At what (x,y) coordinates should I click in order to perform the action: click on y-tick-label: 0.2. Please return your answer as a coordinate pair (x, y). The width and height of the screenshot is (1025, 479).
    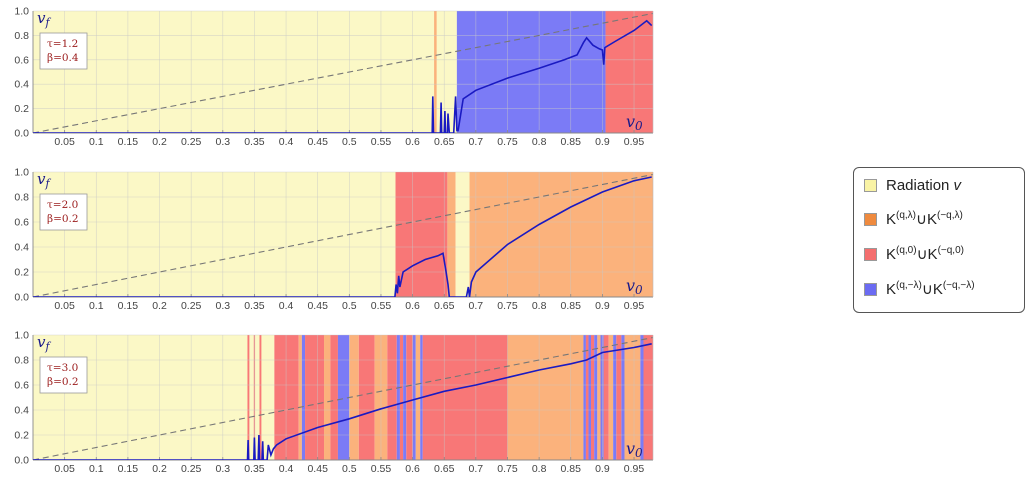
    Looking at the image, I should click on (21, 436).